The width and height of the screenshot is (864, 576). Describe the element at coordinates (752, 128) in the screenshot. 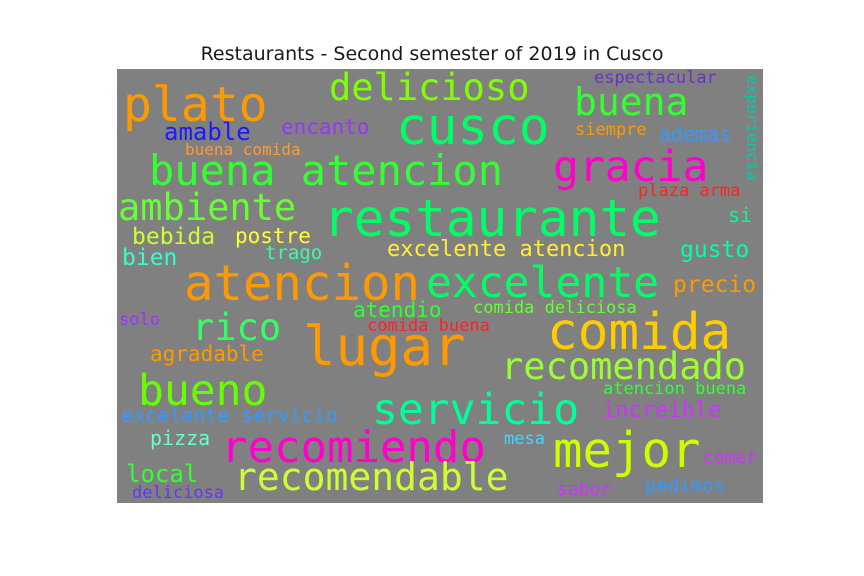

I see `word-experiencia: experiencia` at that location.